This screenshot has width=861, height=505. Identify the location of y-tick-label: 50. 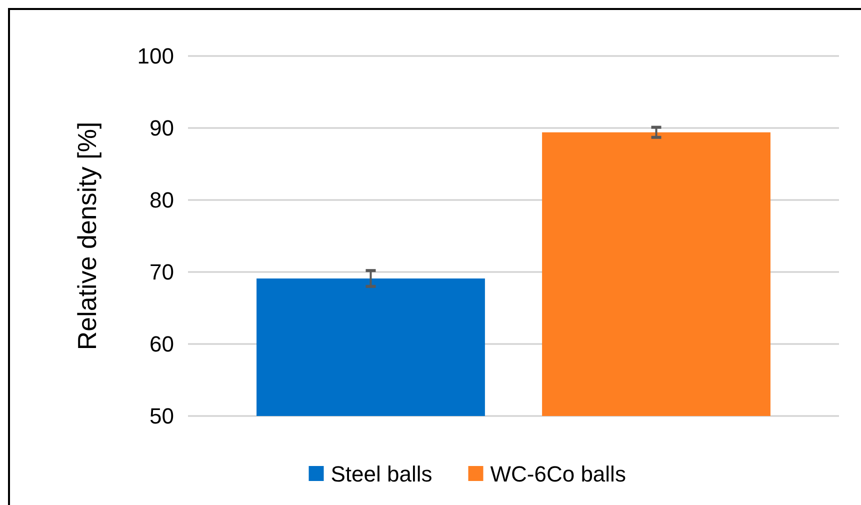
(162, 416).